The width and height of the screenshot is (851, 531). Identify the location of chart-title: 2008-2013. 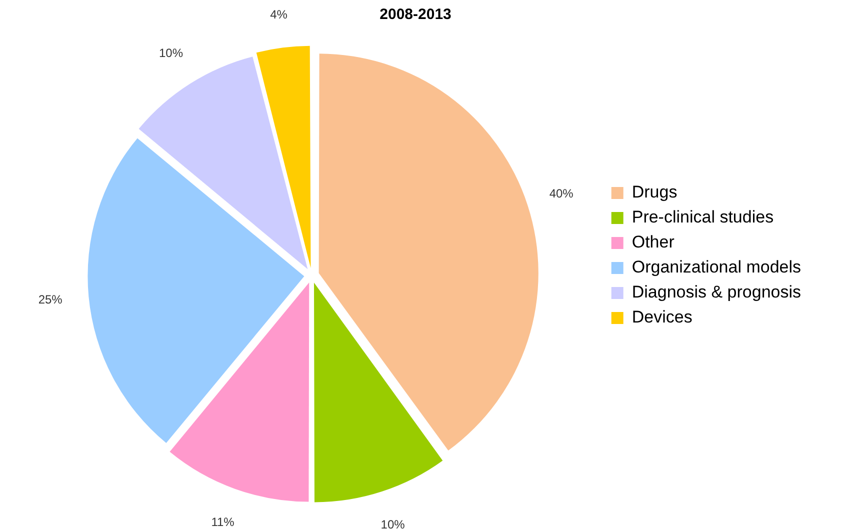
(416, 15).